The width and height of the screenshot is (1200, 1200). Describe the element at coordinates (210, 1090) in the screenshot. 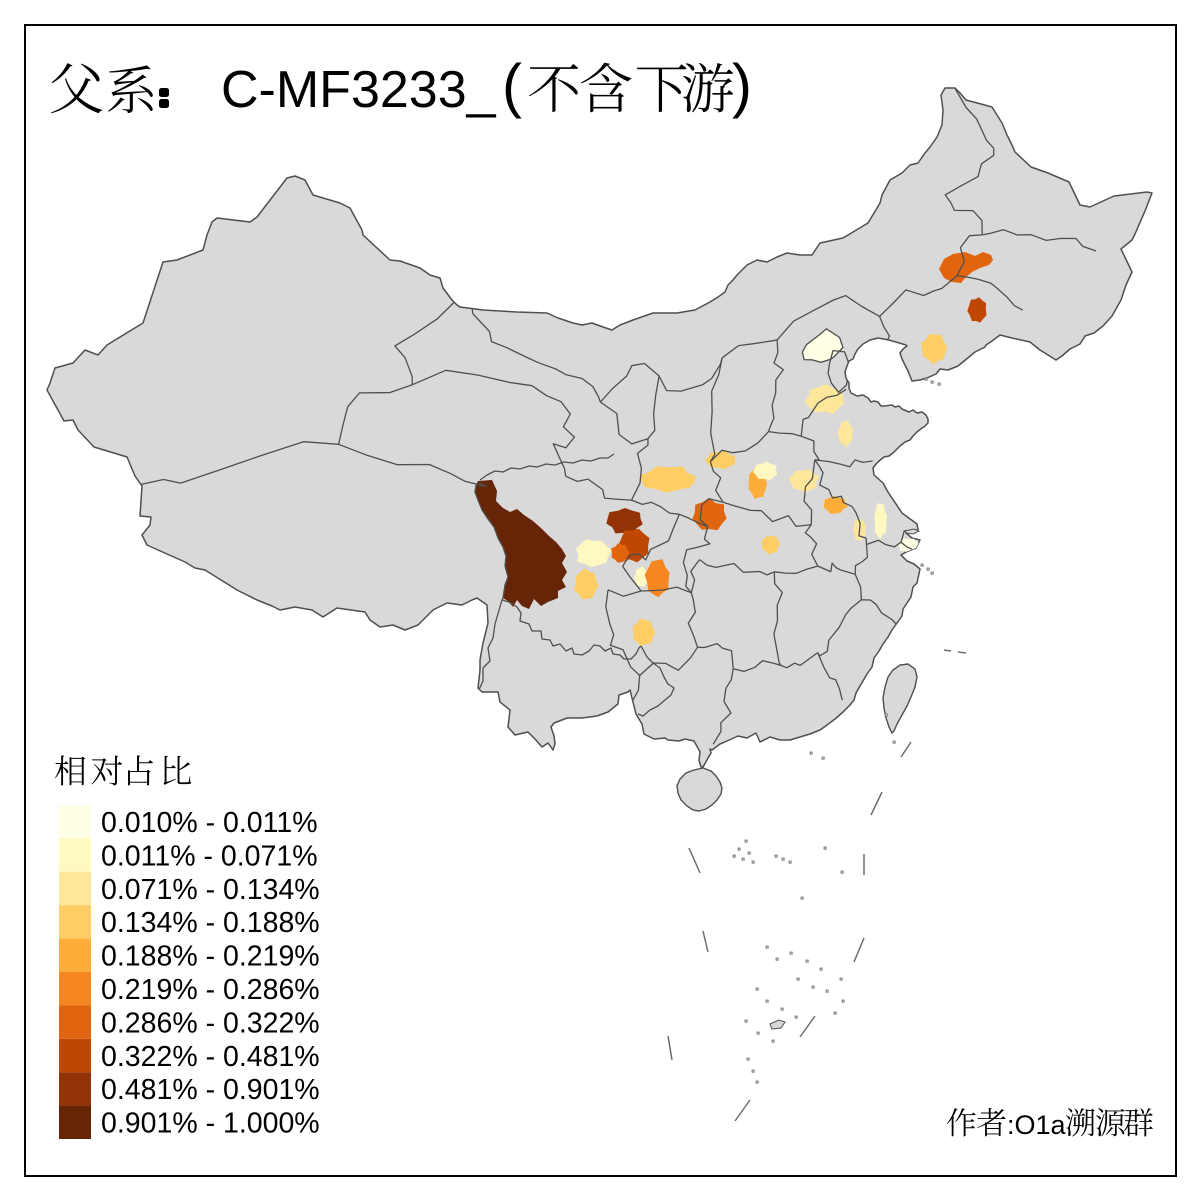

I see `svg-text: 0.481% - 0.901%` at that location.